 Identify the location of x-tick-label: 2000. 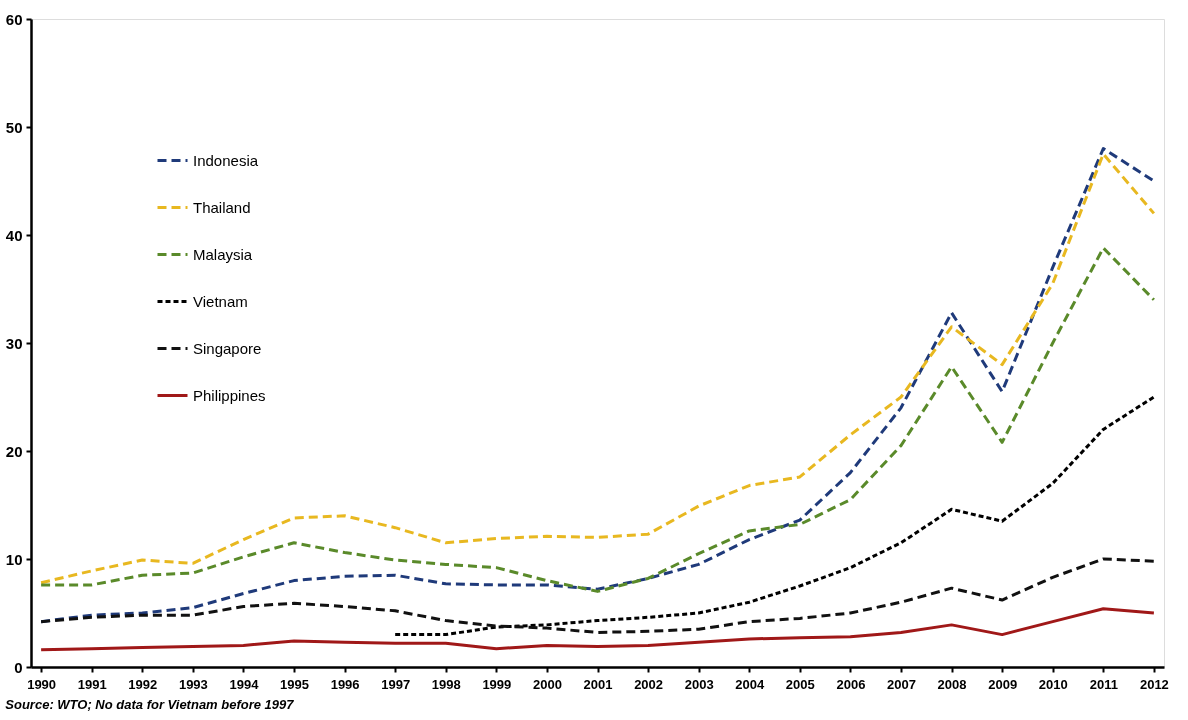
(547, 684).